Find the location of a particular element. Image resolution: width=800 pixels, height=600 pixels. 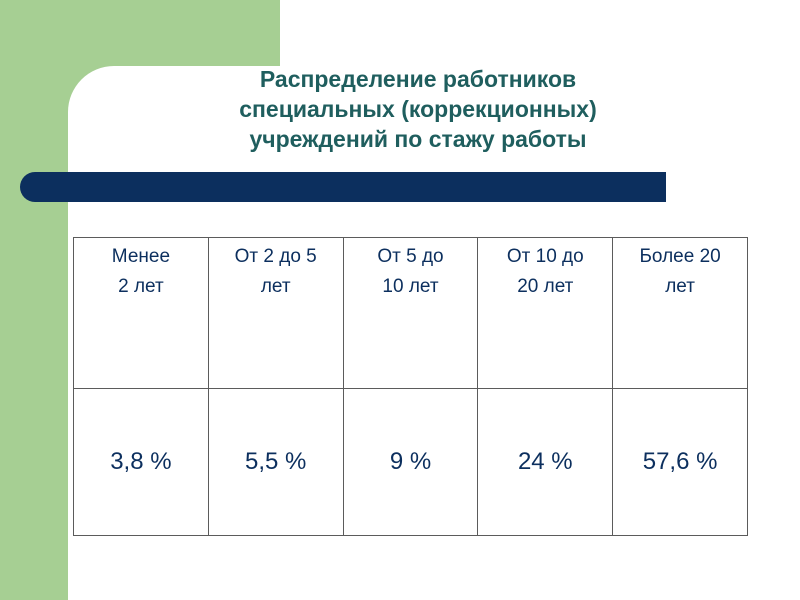

value-cell-2-to-5: 5,5 % is located at coordinates (275, 462).